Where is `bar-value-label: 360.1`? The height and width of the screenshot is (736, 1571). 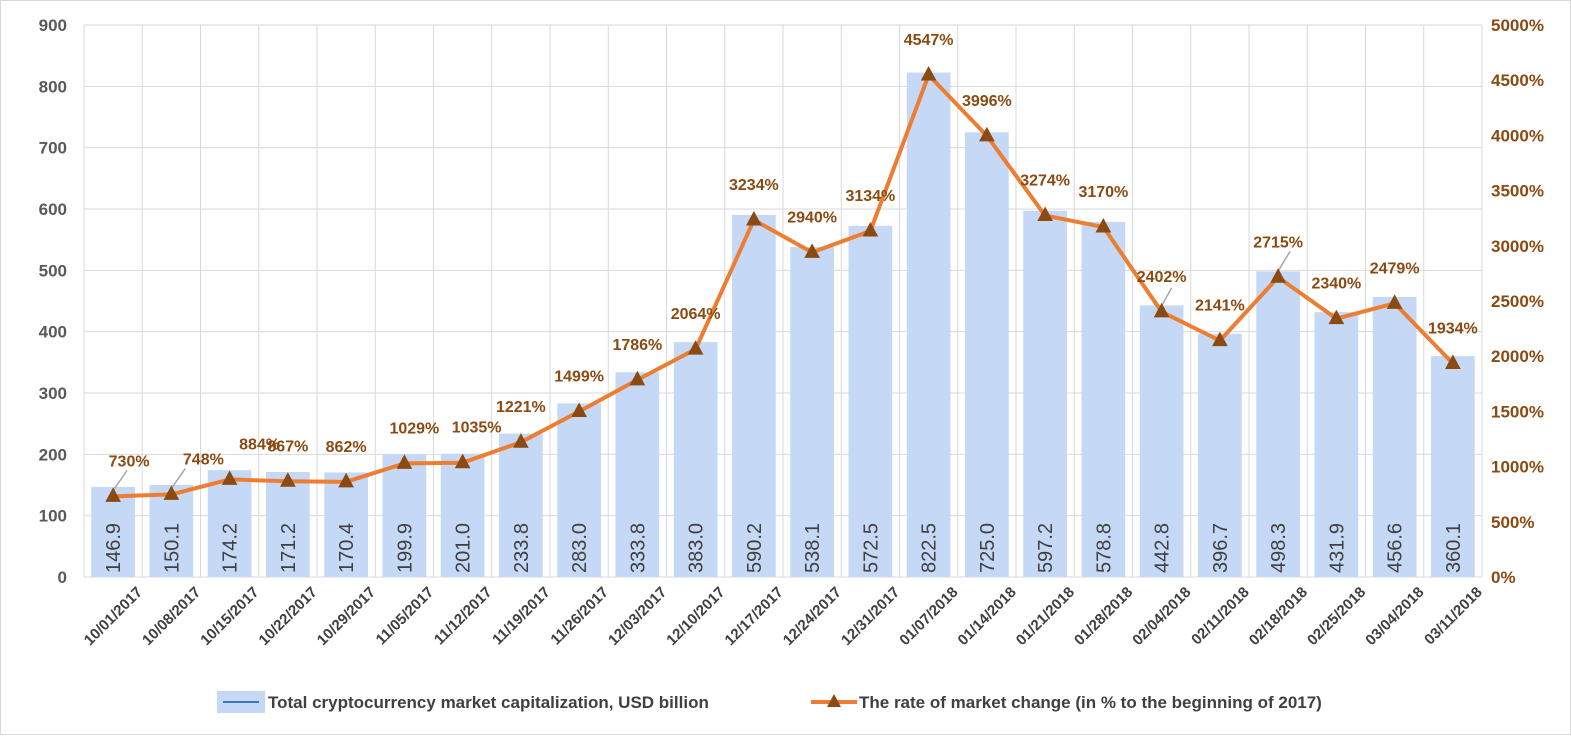
bar-value-label: 360.1 is located at coordinates (1454, 548).